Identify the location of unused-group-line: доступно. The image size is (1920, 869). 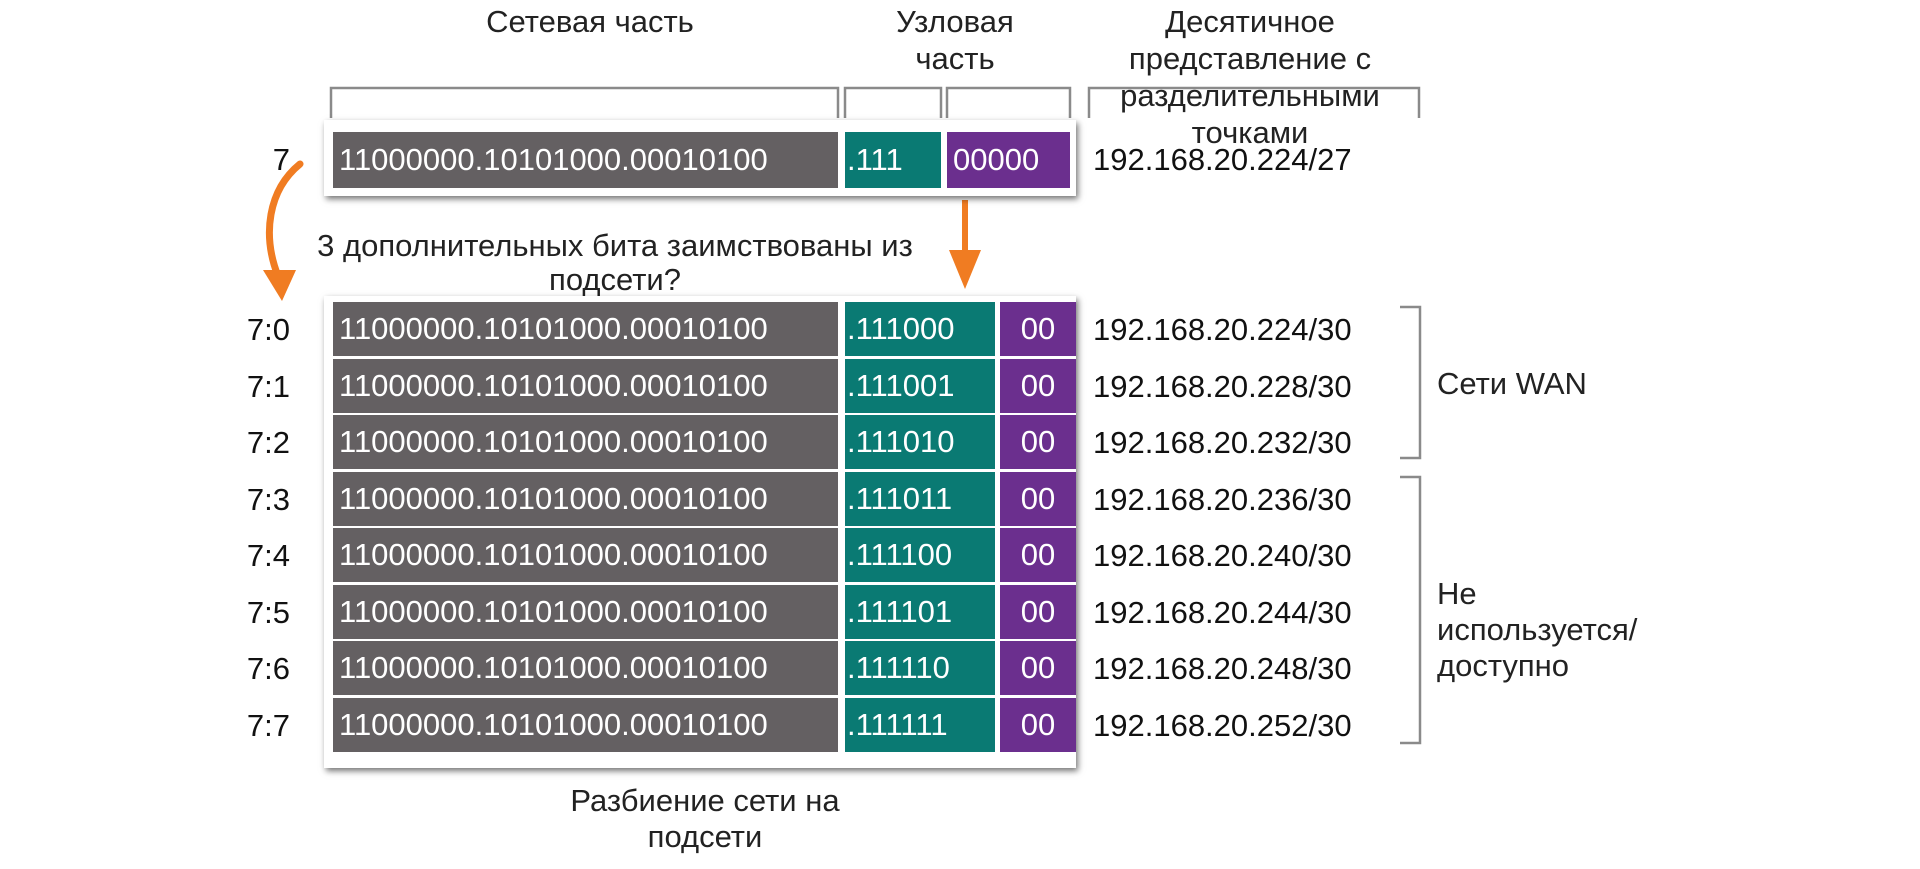
(1503, 665).